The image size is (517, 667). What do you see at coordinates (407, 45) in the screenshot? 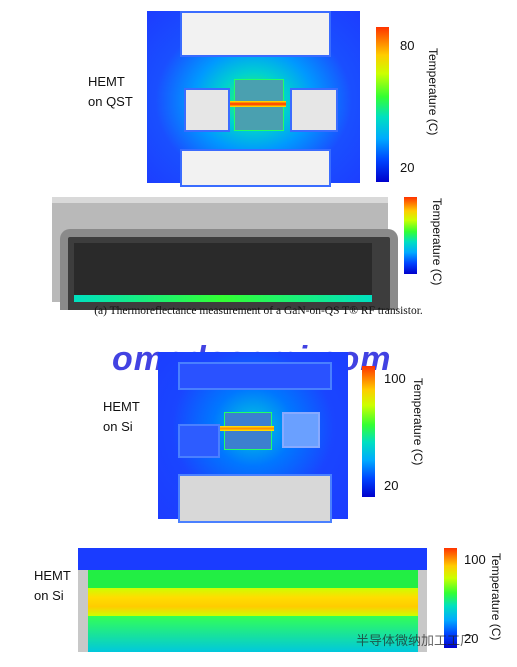
I see `colorbar-a-top-tick: 80` at bounding box center [407, 45].